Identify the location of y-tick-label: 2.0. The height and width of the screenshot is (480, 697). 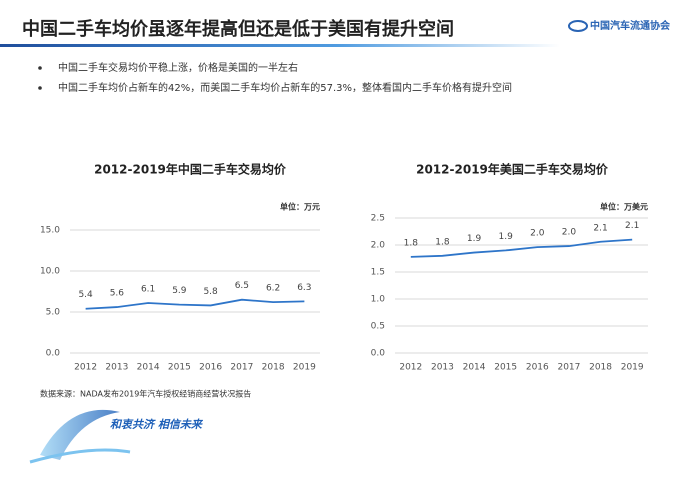
(378, 246).